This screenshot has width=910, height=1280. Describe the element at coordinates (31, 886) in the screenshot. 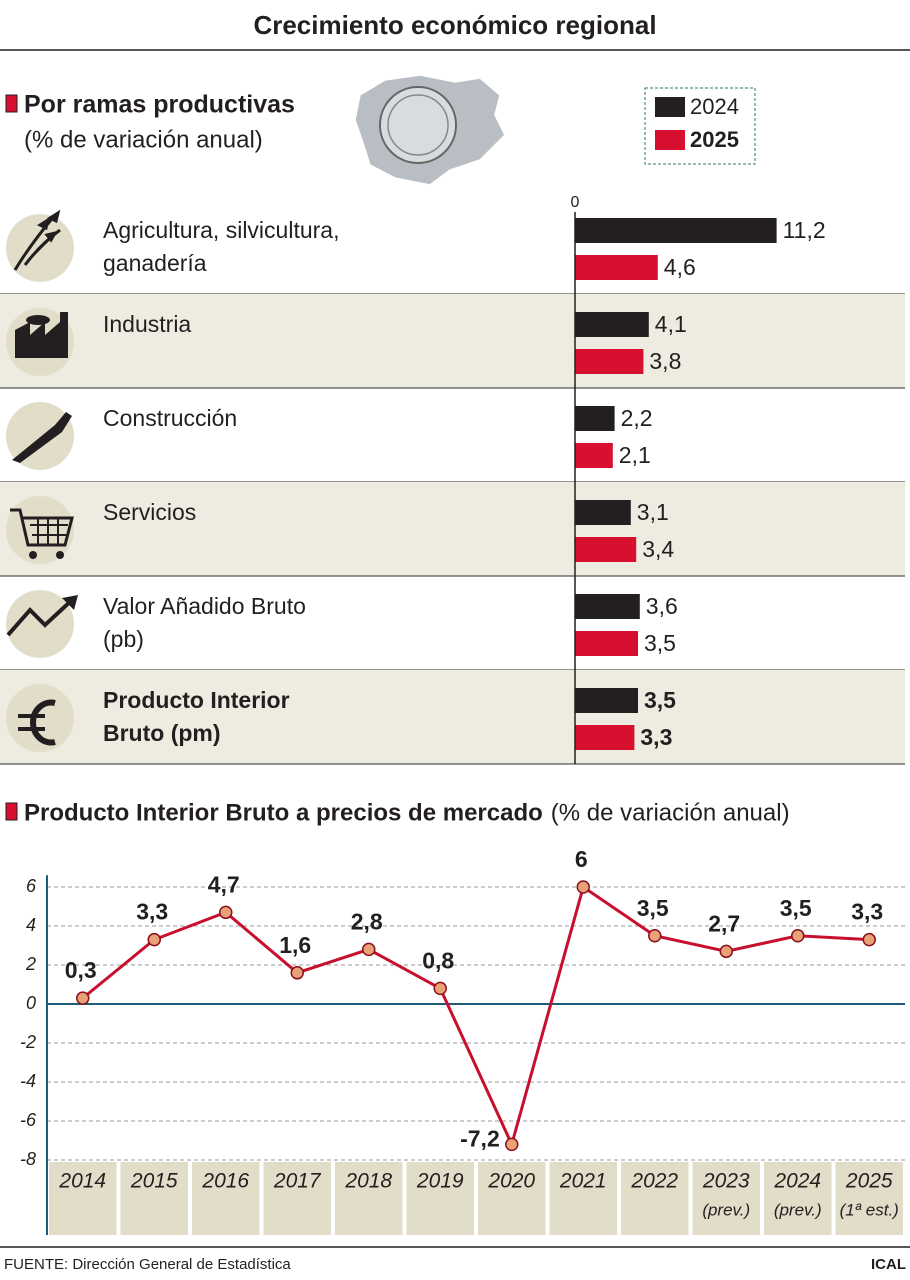

I see `y-tick-label: 6` at that location.